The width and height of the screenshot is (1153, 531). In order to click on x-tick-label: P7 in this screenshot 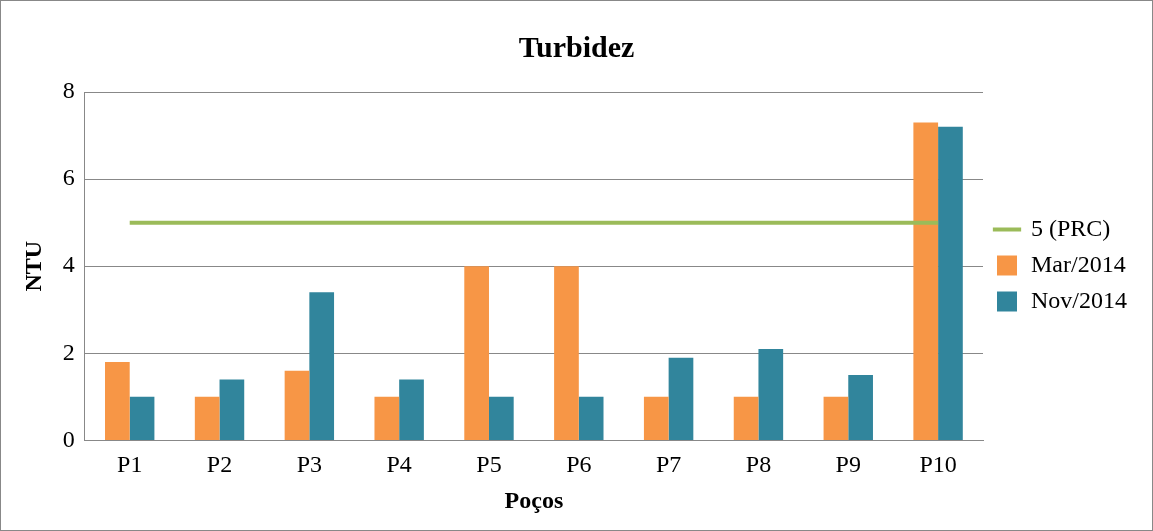, I will do `click(668, 464)`.